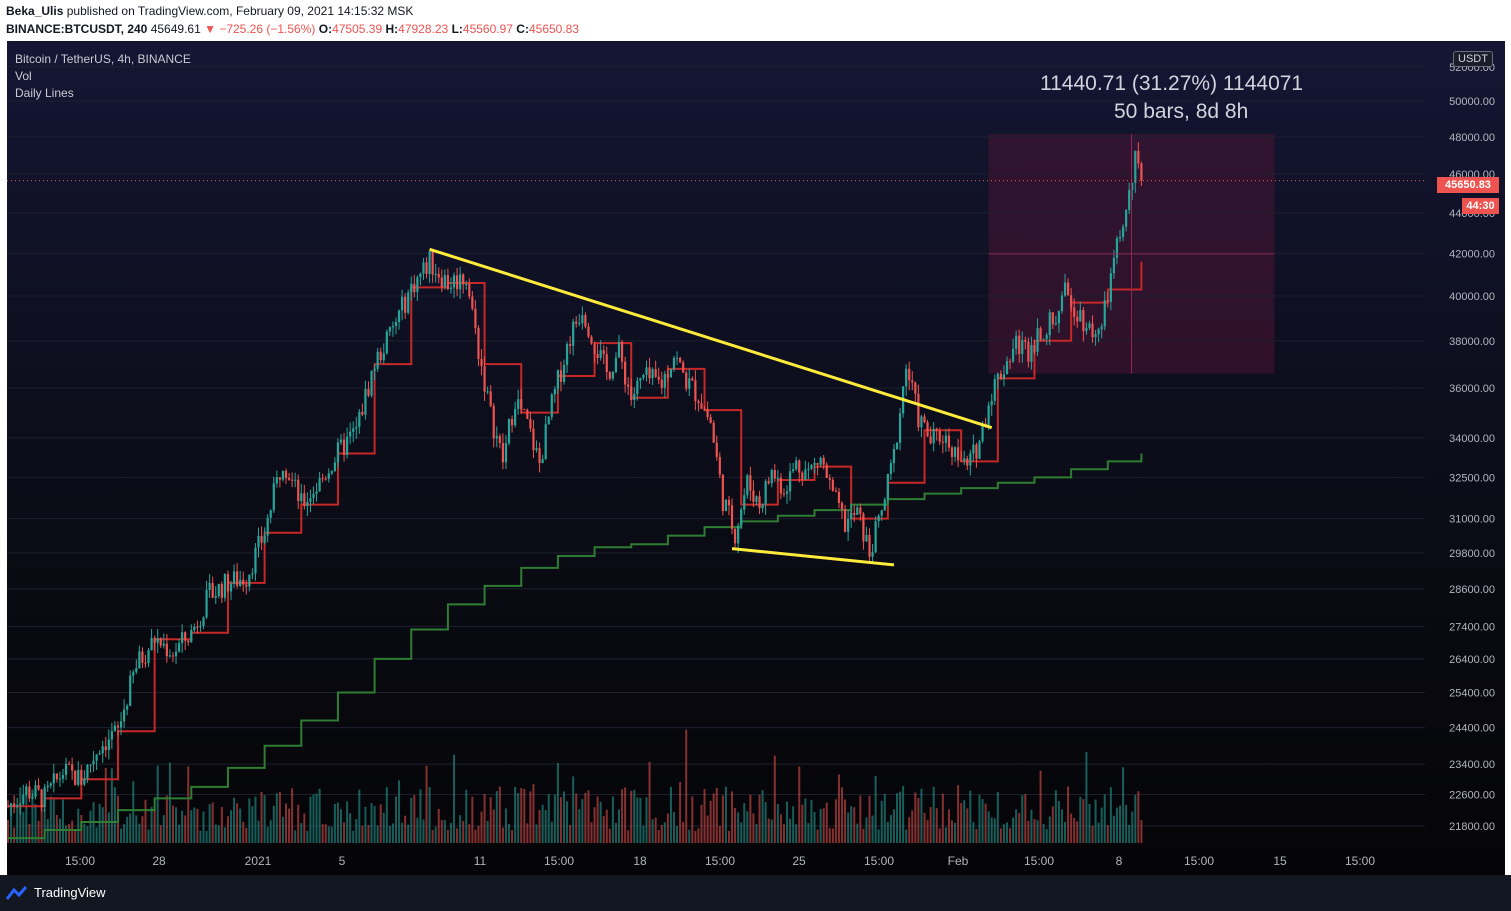 This screenshot has width=1511, height=911. Describe the element at coordinates (813, 557) in the screenshot. I see `support-trendline` at that location.